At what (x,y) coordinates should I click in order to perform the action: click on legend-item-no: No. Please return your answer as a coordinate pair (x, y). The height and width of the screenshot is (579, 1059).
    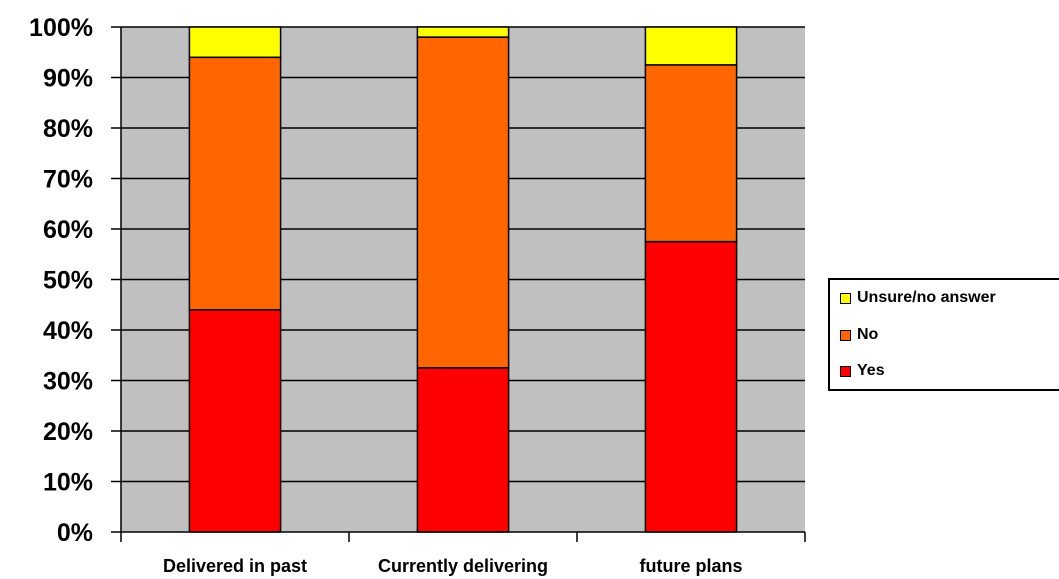
    Looking at the image, I should click on (859, 335).